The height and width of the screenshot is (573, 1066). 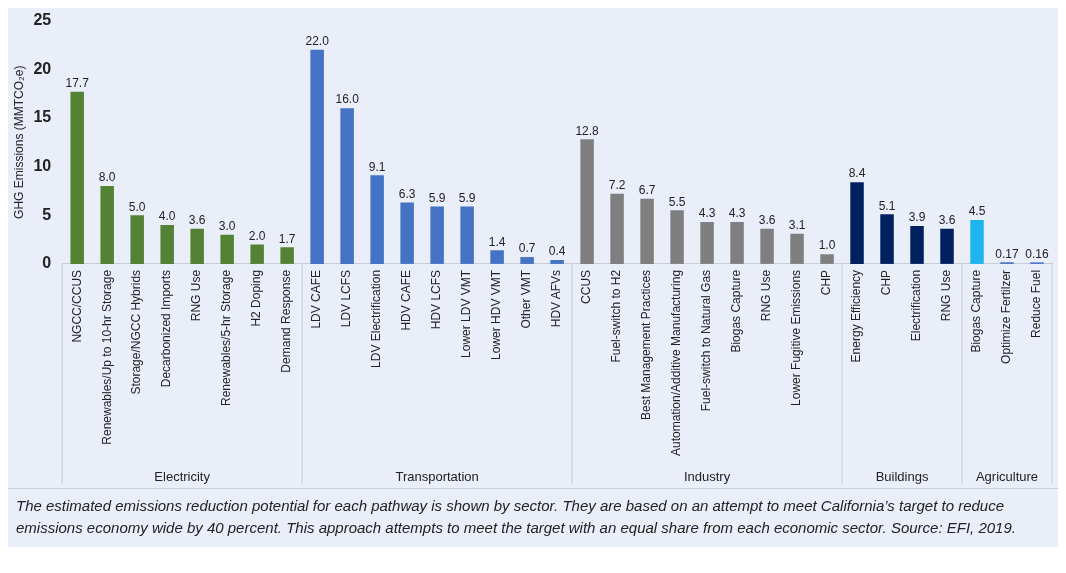 I want to click on data-label: 3.1, so click(x=797, y=225).